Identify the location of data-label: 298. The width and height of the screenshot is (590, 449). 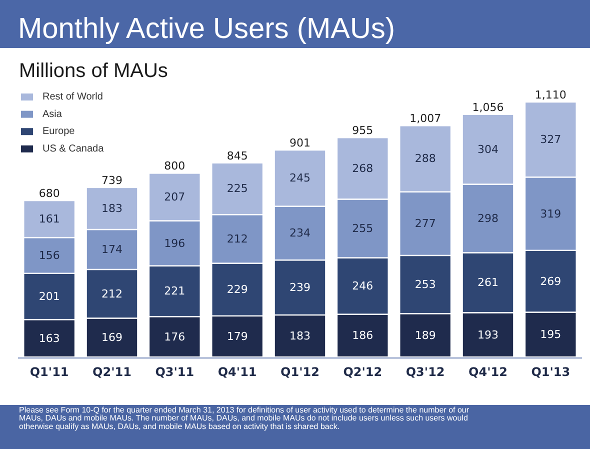
(488, 218).